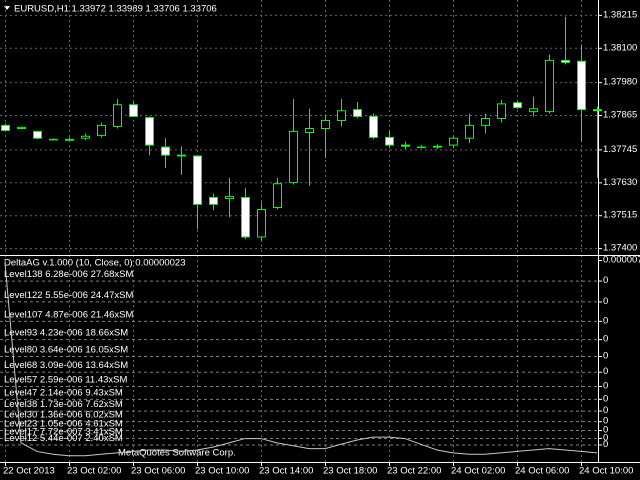  Describe the element at coordinates (63, 404) in the screenshot. I see `level-label: Level38 1.73e-006 7.62xSM` at that location.